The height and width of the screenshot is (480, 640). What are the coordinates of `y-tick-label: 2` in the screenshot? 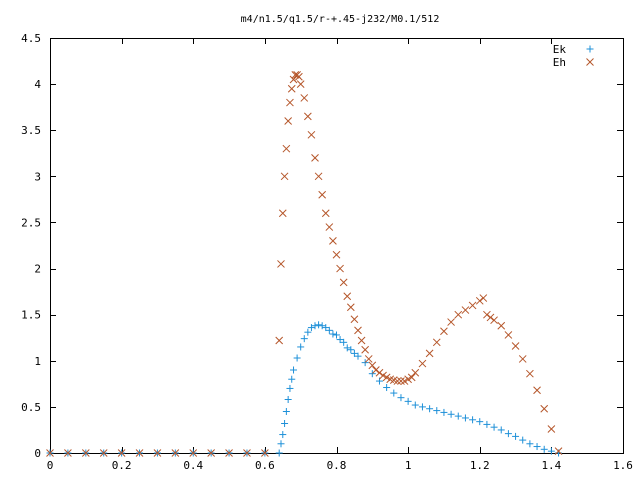 It's located at (37, 269).